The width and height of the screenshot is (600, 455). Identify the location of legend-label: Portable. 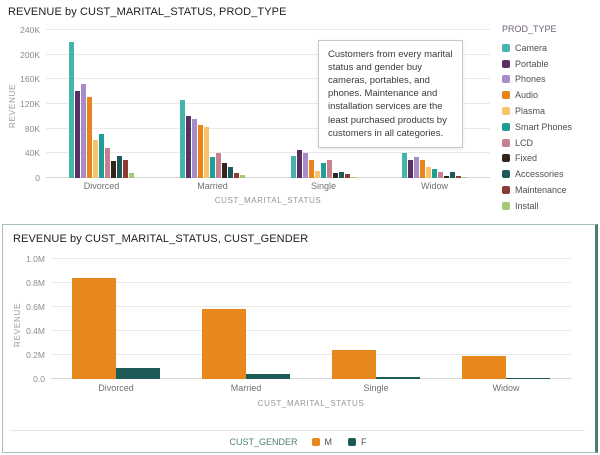
(532, 63).